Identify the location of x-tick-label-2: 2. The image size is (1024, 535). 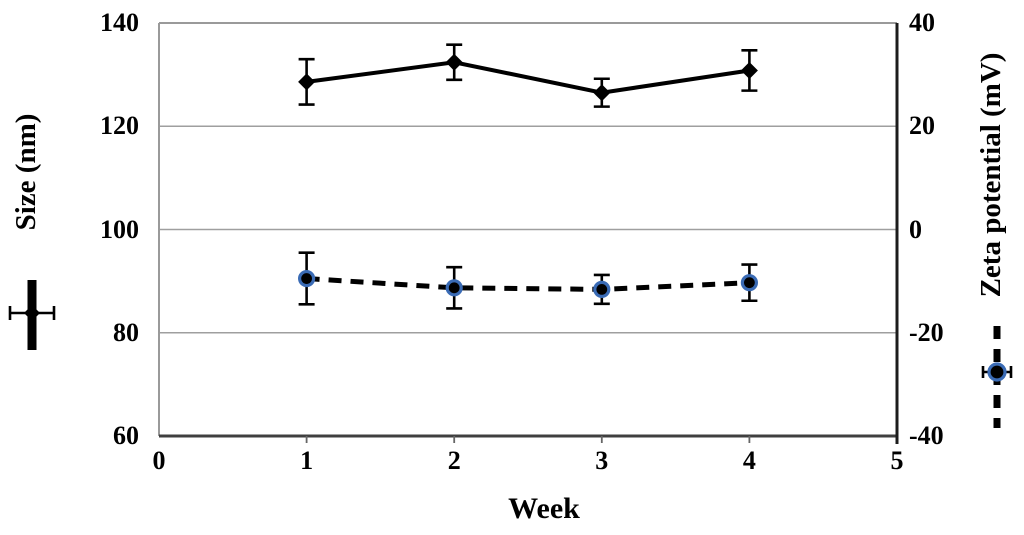
(454, 460).